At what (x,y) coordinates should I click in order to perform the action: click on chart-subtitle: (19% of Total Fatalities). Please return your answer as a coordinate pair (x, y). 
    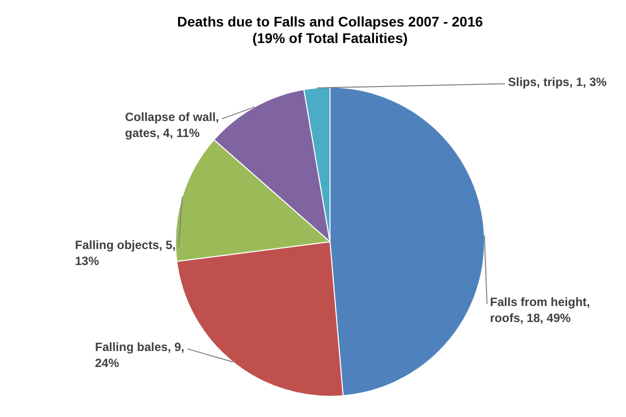
    Looking at the image, I should click on (330, 38).